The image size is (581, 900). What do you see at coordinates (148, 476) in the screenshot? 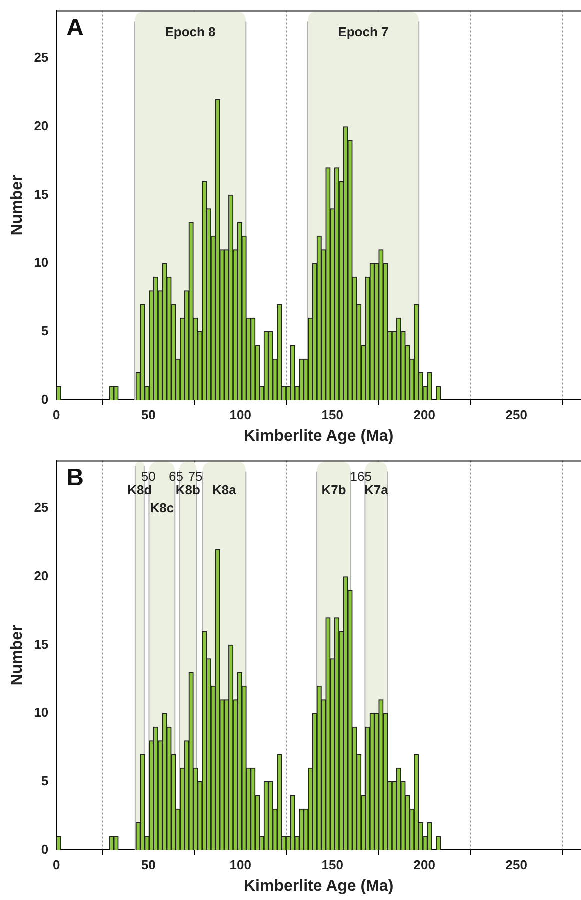
I see `annotation: 50` at bounding box center [148, 476].